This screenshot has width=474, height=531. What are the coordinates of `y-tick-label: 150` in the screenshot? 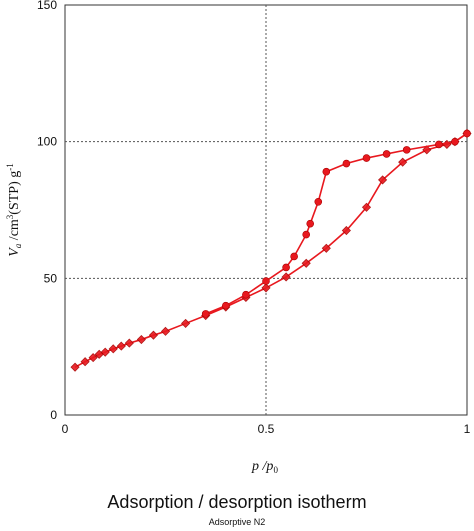 It's located at (47, 6).